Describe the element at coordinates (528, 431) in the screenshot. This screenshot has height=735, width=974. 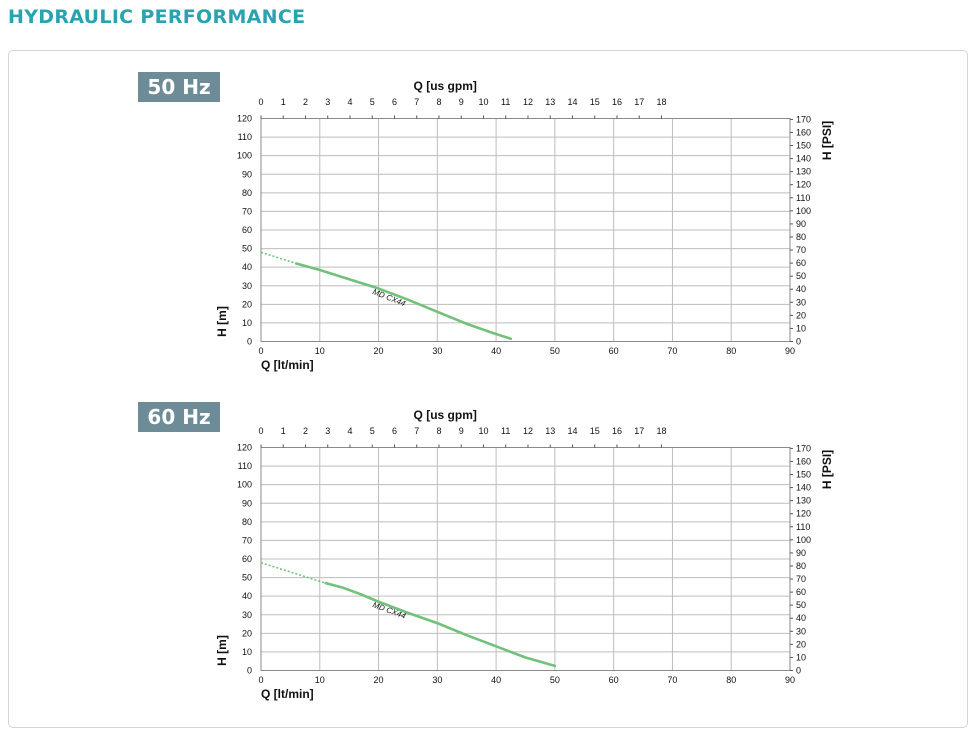
I see `top-tick-label: 12` at that location.